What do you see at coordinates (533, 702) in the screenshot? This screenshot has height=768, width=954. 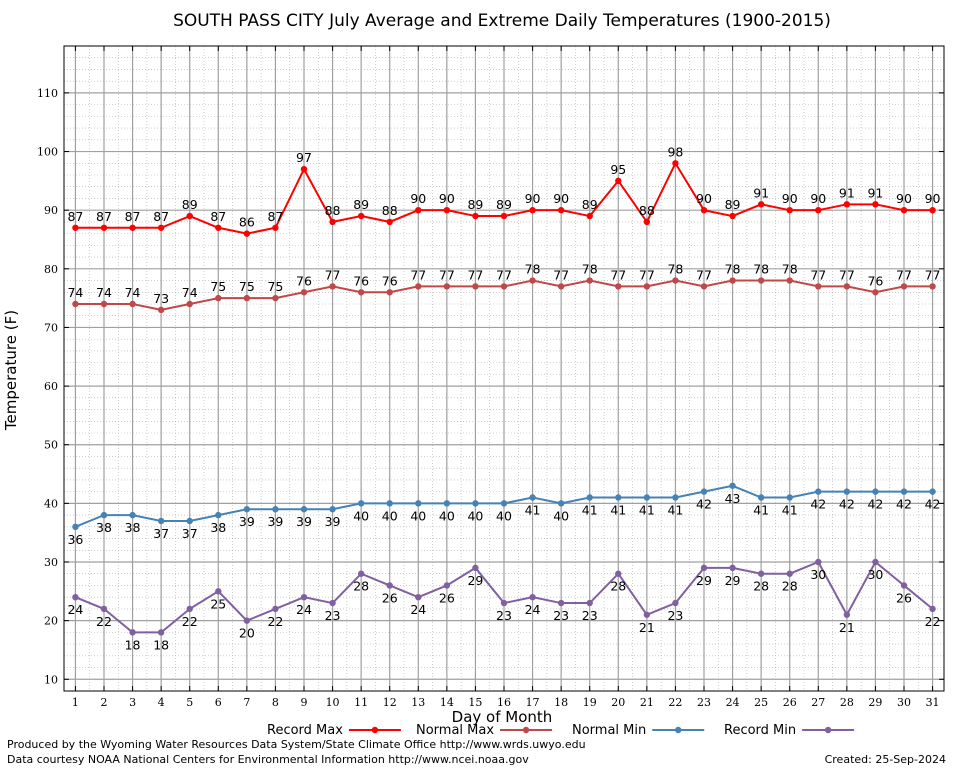 I see `x-tick-label: 17` at bounding box center [533, 702].